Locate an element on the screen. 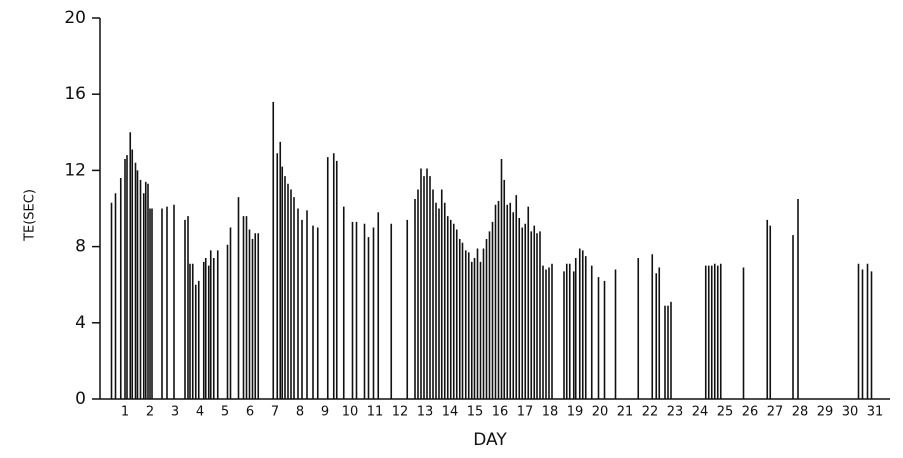 The width and height of the screenshot is (903, 458). x-axis-label: DAY is located at coordinates (490, 440).